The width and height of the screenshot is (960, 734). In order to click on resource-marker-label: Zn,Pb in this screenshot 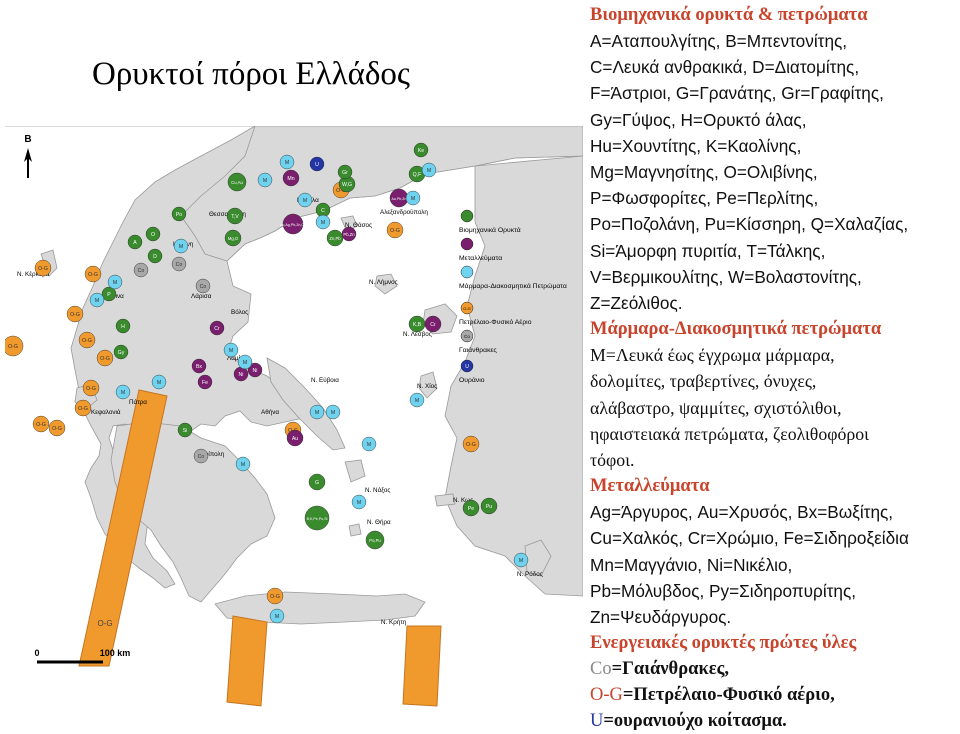, I will do `click(335, 238)`.